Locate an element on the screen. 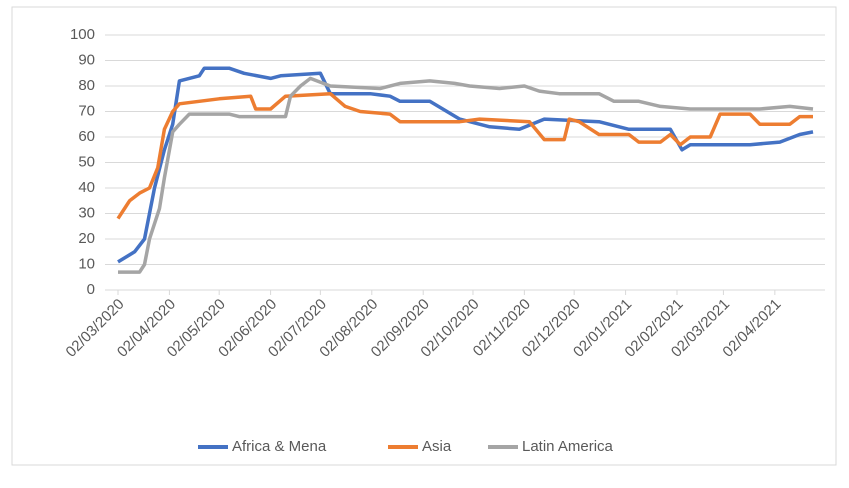 The image size is (849, 488). y-tick-label: 20 is located at coordinates (86, 238).